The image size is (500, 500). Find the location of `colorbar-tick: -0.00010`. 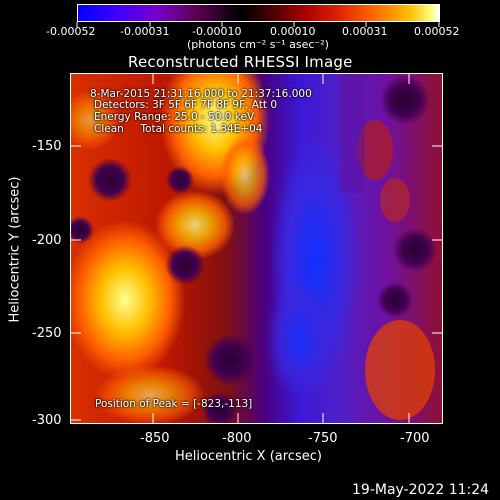

colorbar-tick: -0.00010 is located at coordinates (217, 31).